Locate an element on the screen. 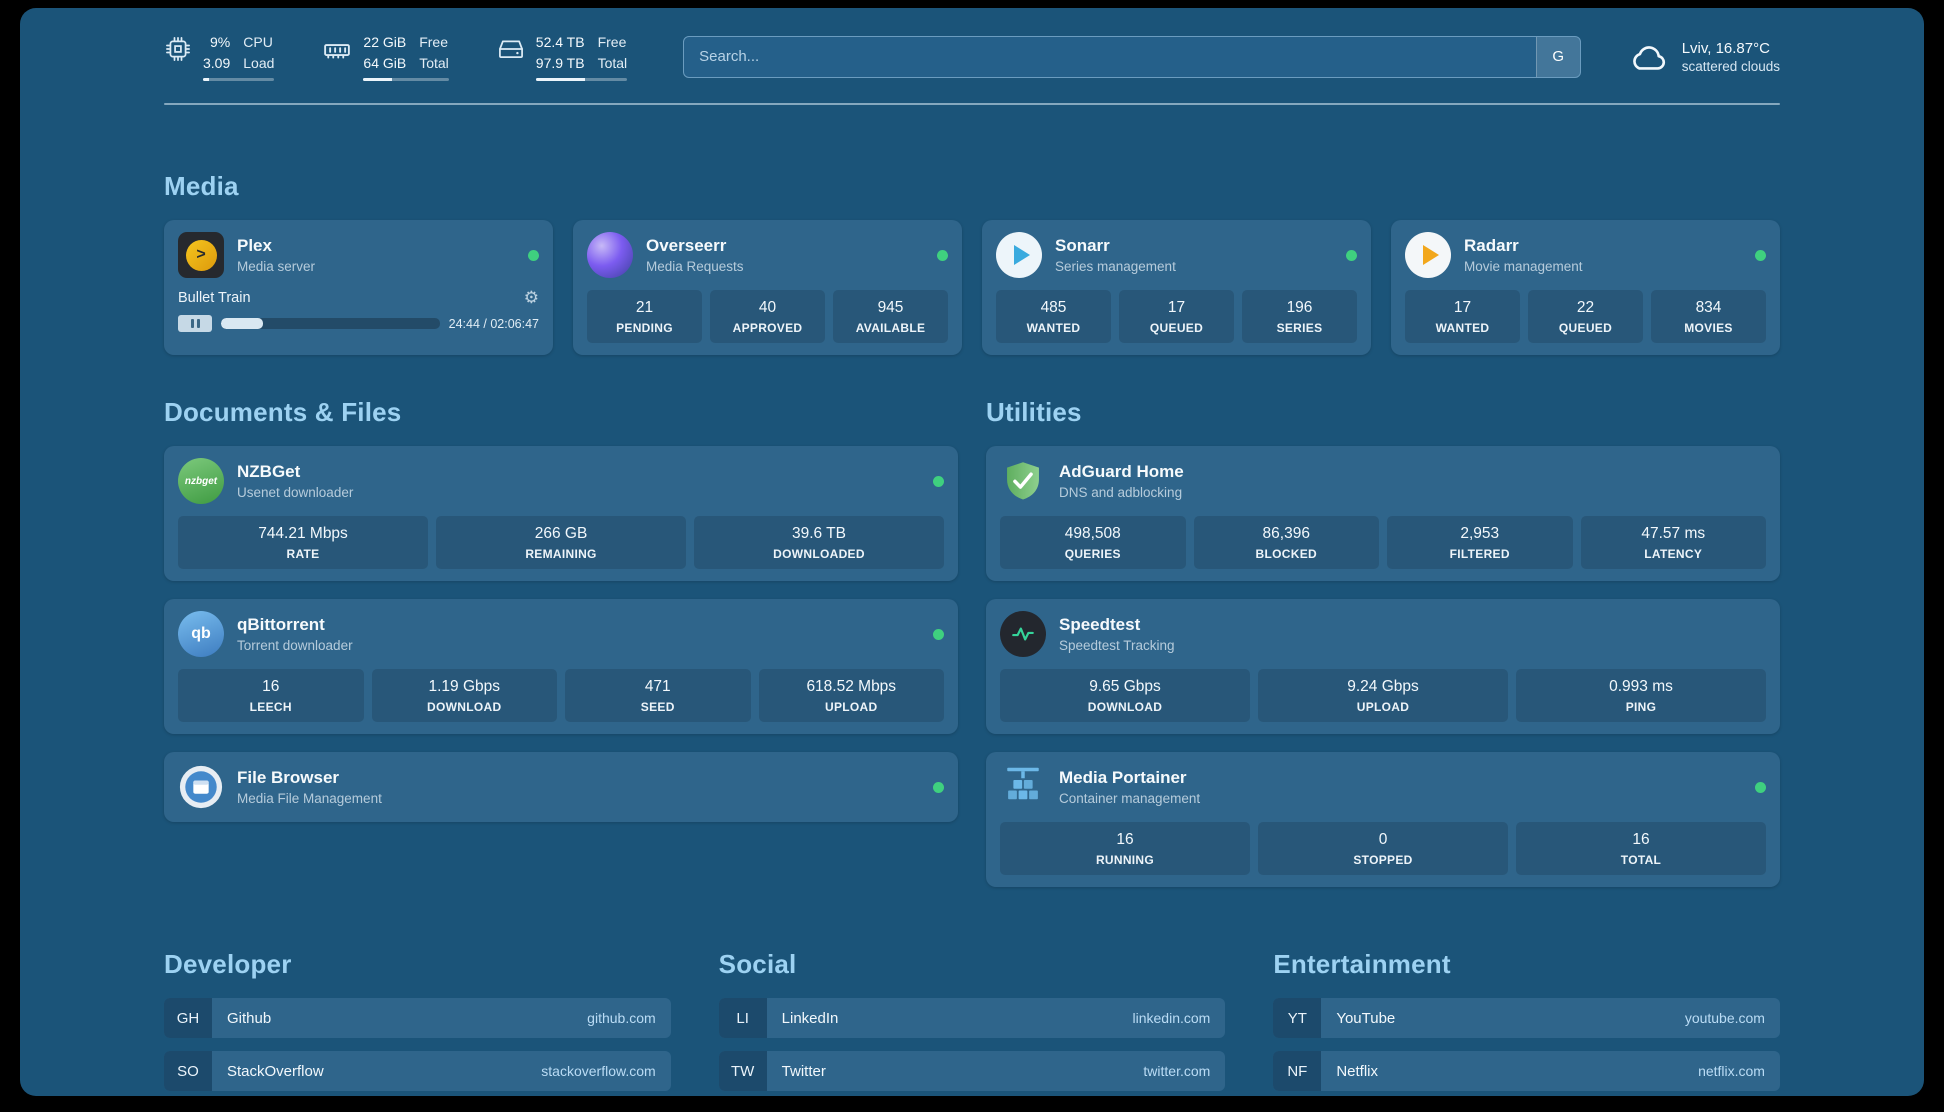 The image size is (1944, 1112). disk-total-value: 97.9 TB is located at coordinates (560, 63).